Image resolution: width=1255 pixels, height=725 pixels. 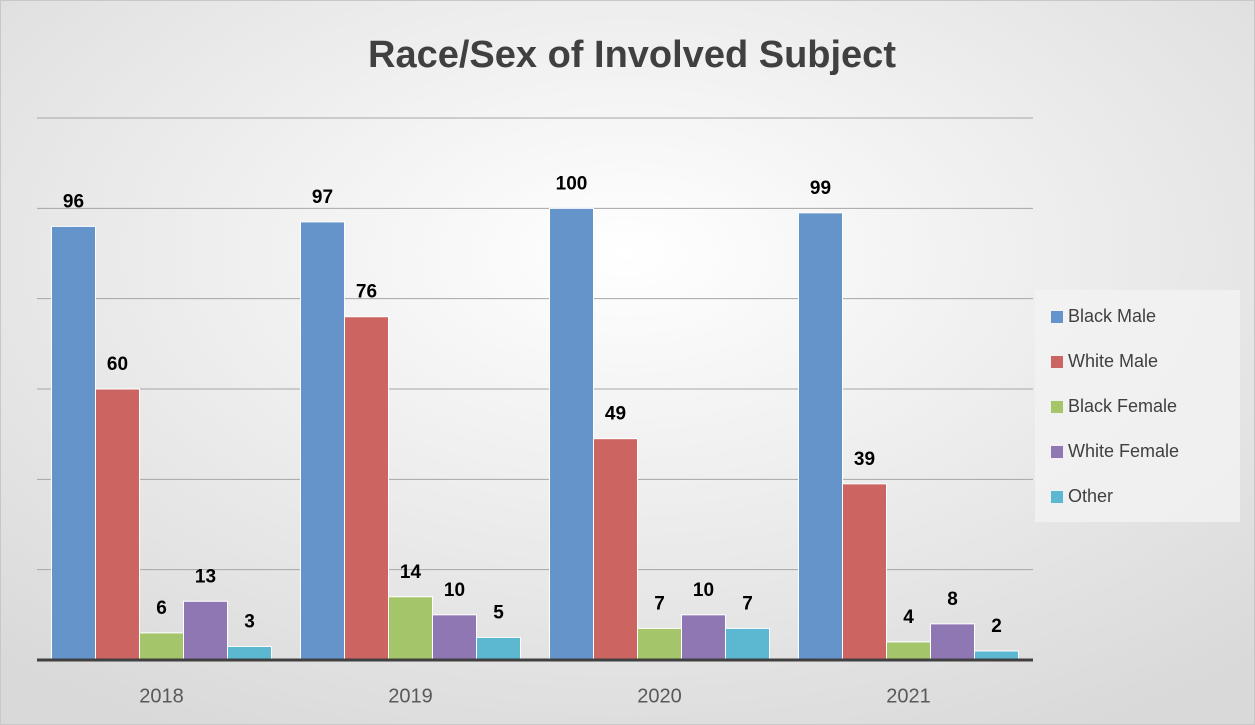 What do you see at coordinates (411, 572) in the screenshot?
I see `data-label: 14` at bounding box center [411, 572].